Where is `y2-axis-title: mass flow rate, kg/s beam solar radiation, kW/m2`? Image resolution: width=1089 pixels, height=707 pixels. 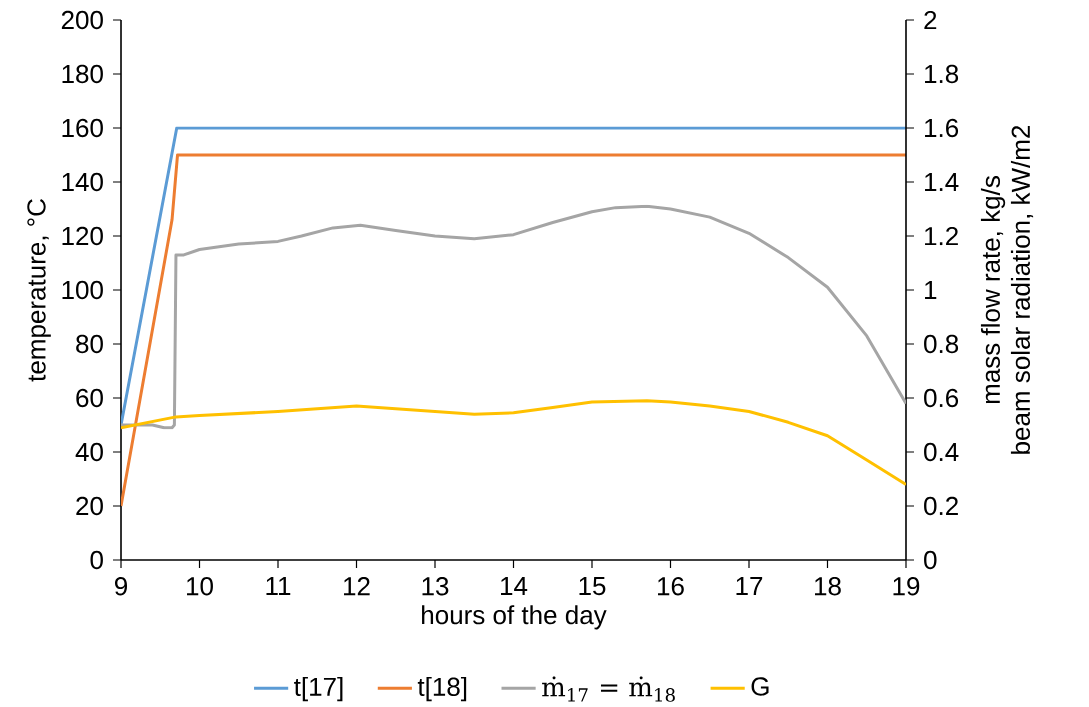 y2-axis-title: mass flow rate, kg/s beam solar radiation, kW/m2 is located at coordinates (1007, 289).